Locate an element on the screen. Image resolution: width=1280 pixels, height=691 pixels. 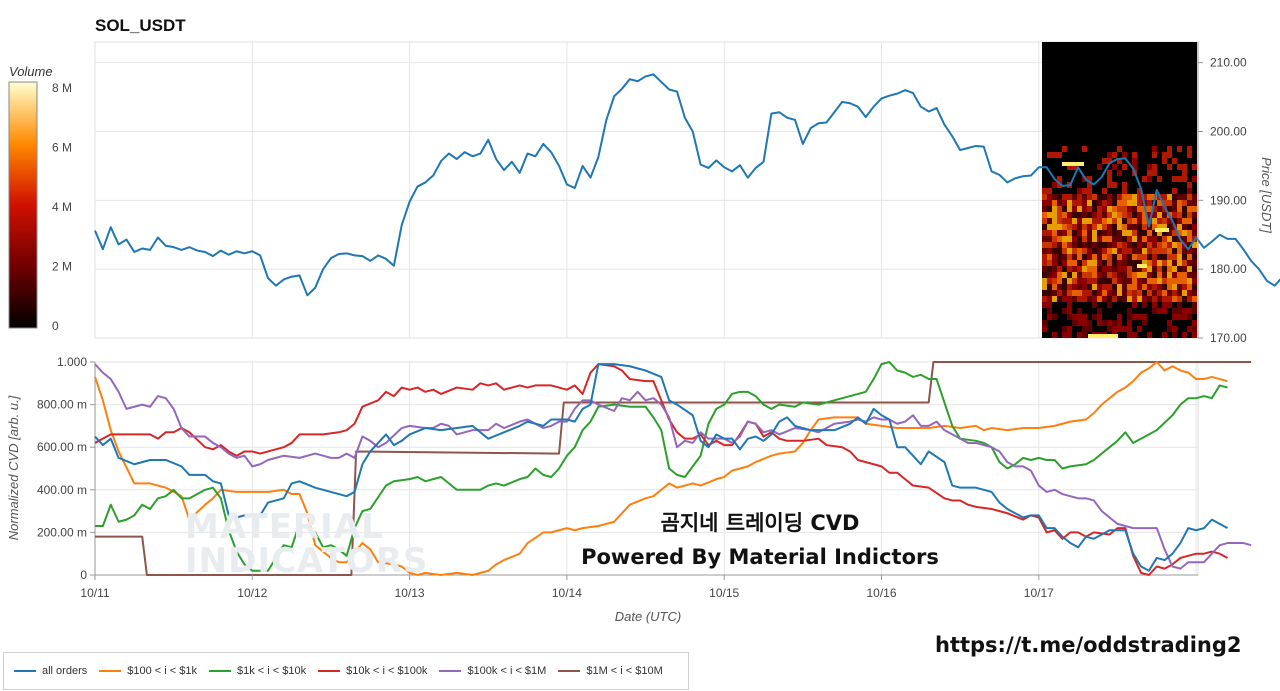
logo-line-1: MATERIAL is located at coordinates (284, 527).